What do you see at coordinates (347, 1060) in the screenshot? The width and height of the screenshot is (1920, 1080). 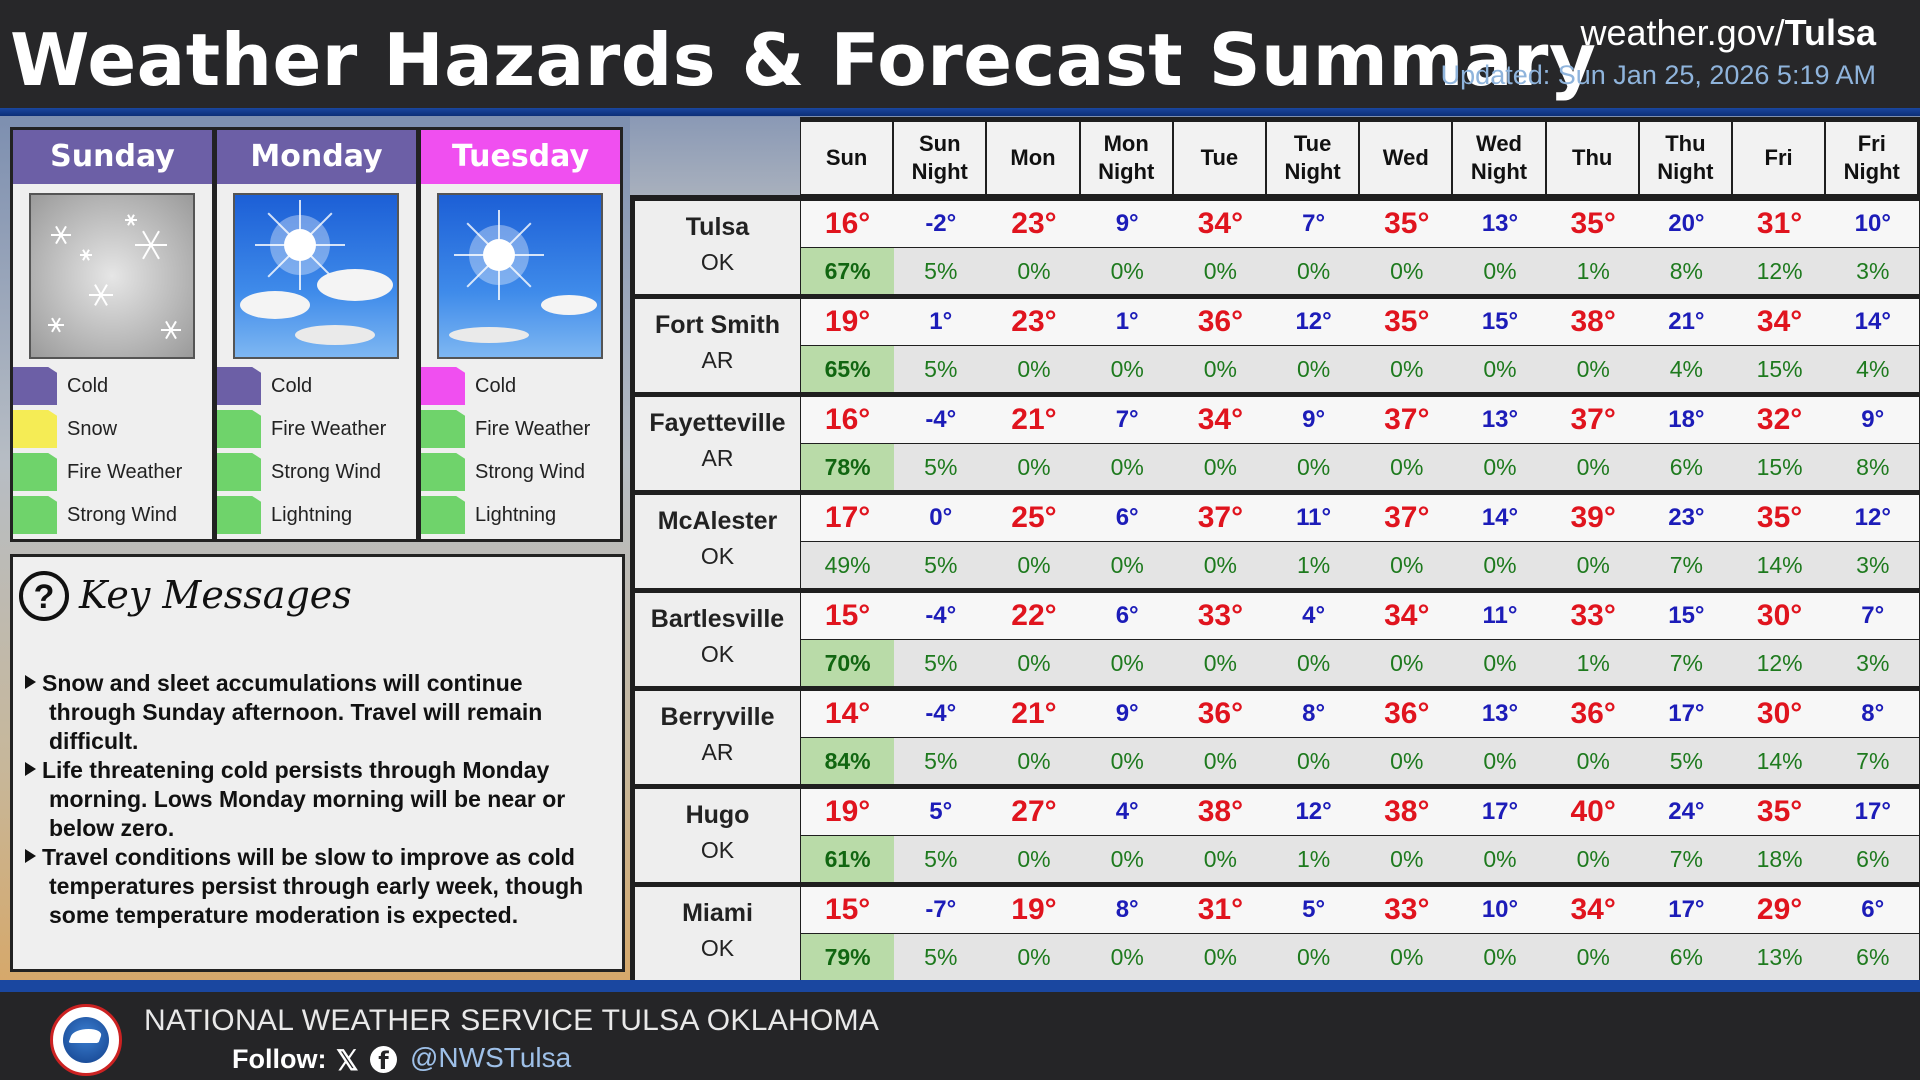 I see `x-icon: 𝕏` at bounding box center [347, 1060].